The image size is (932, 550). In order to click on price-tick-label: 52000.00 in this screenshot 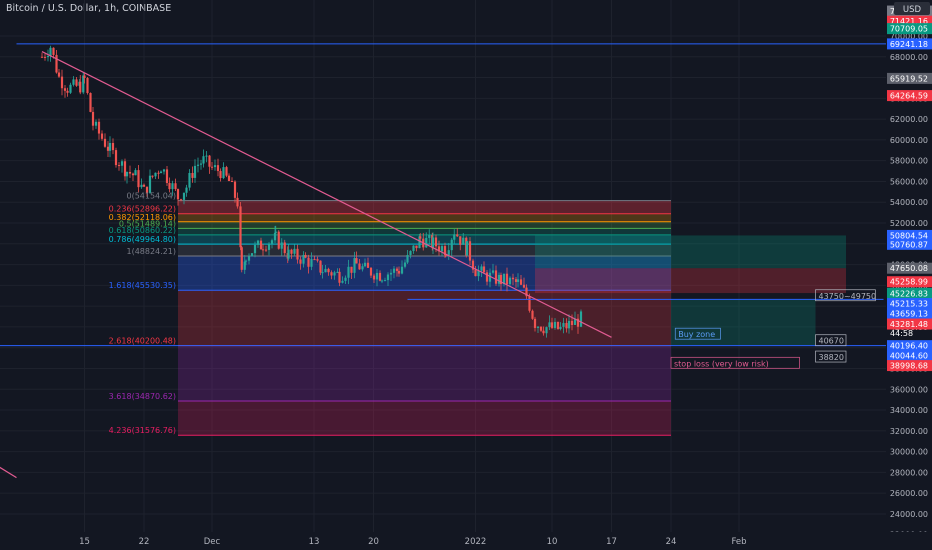, I will do `click(909, 223)`.